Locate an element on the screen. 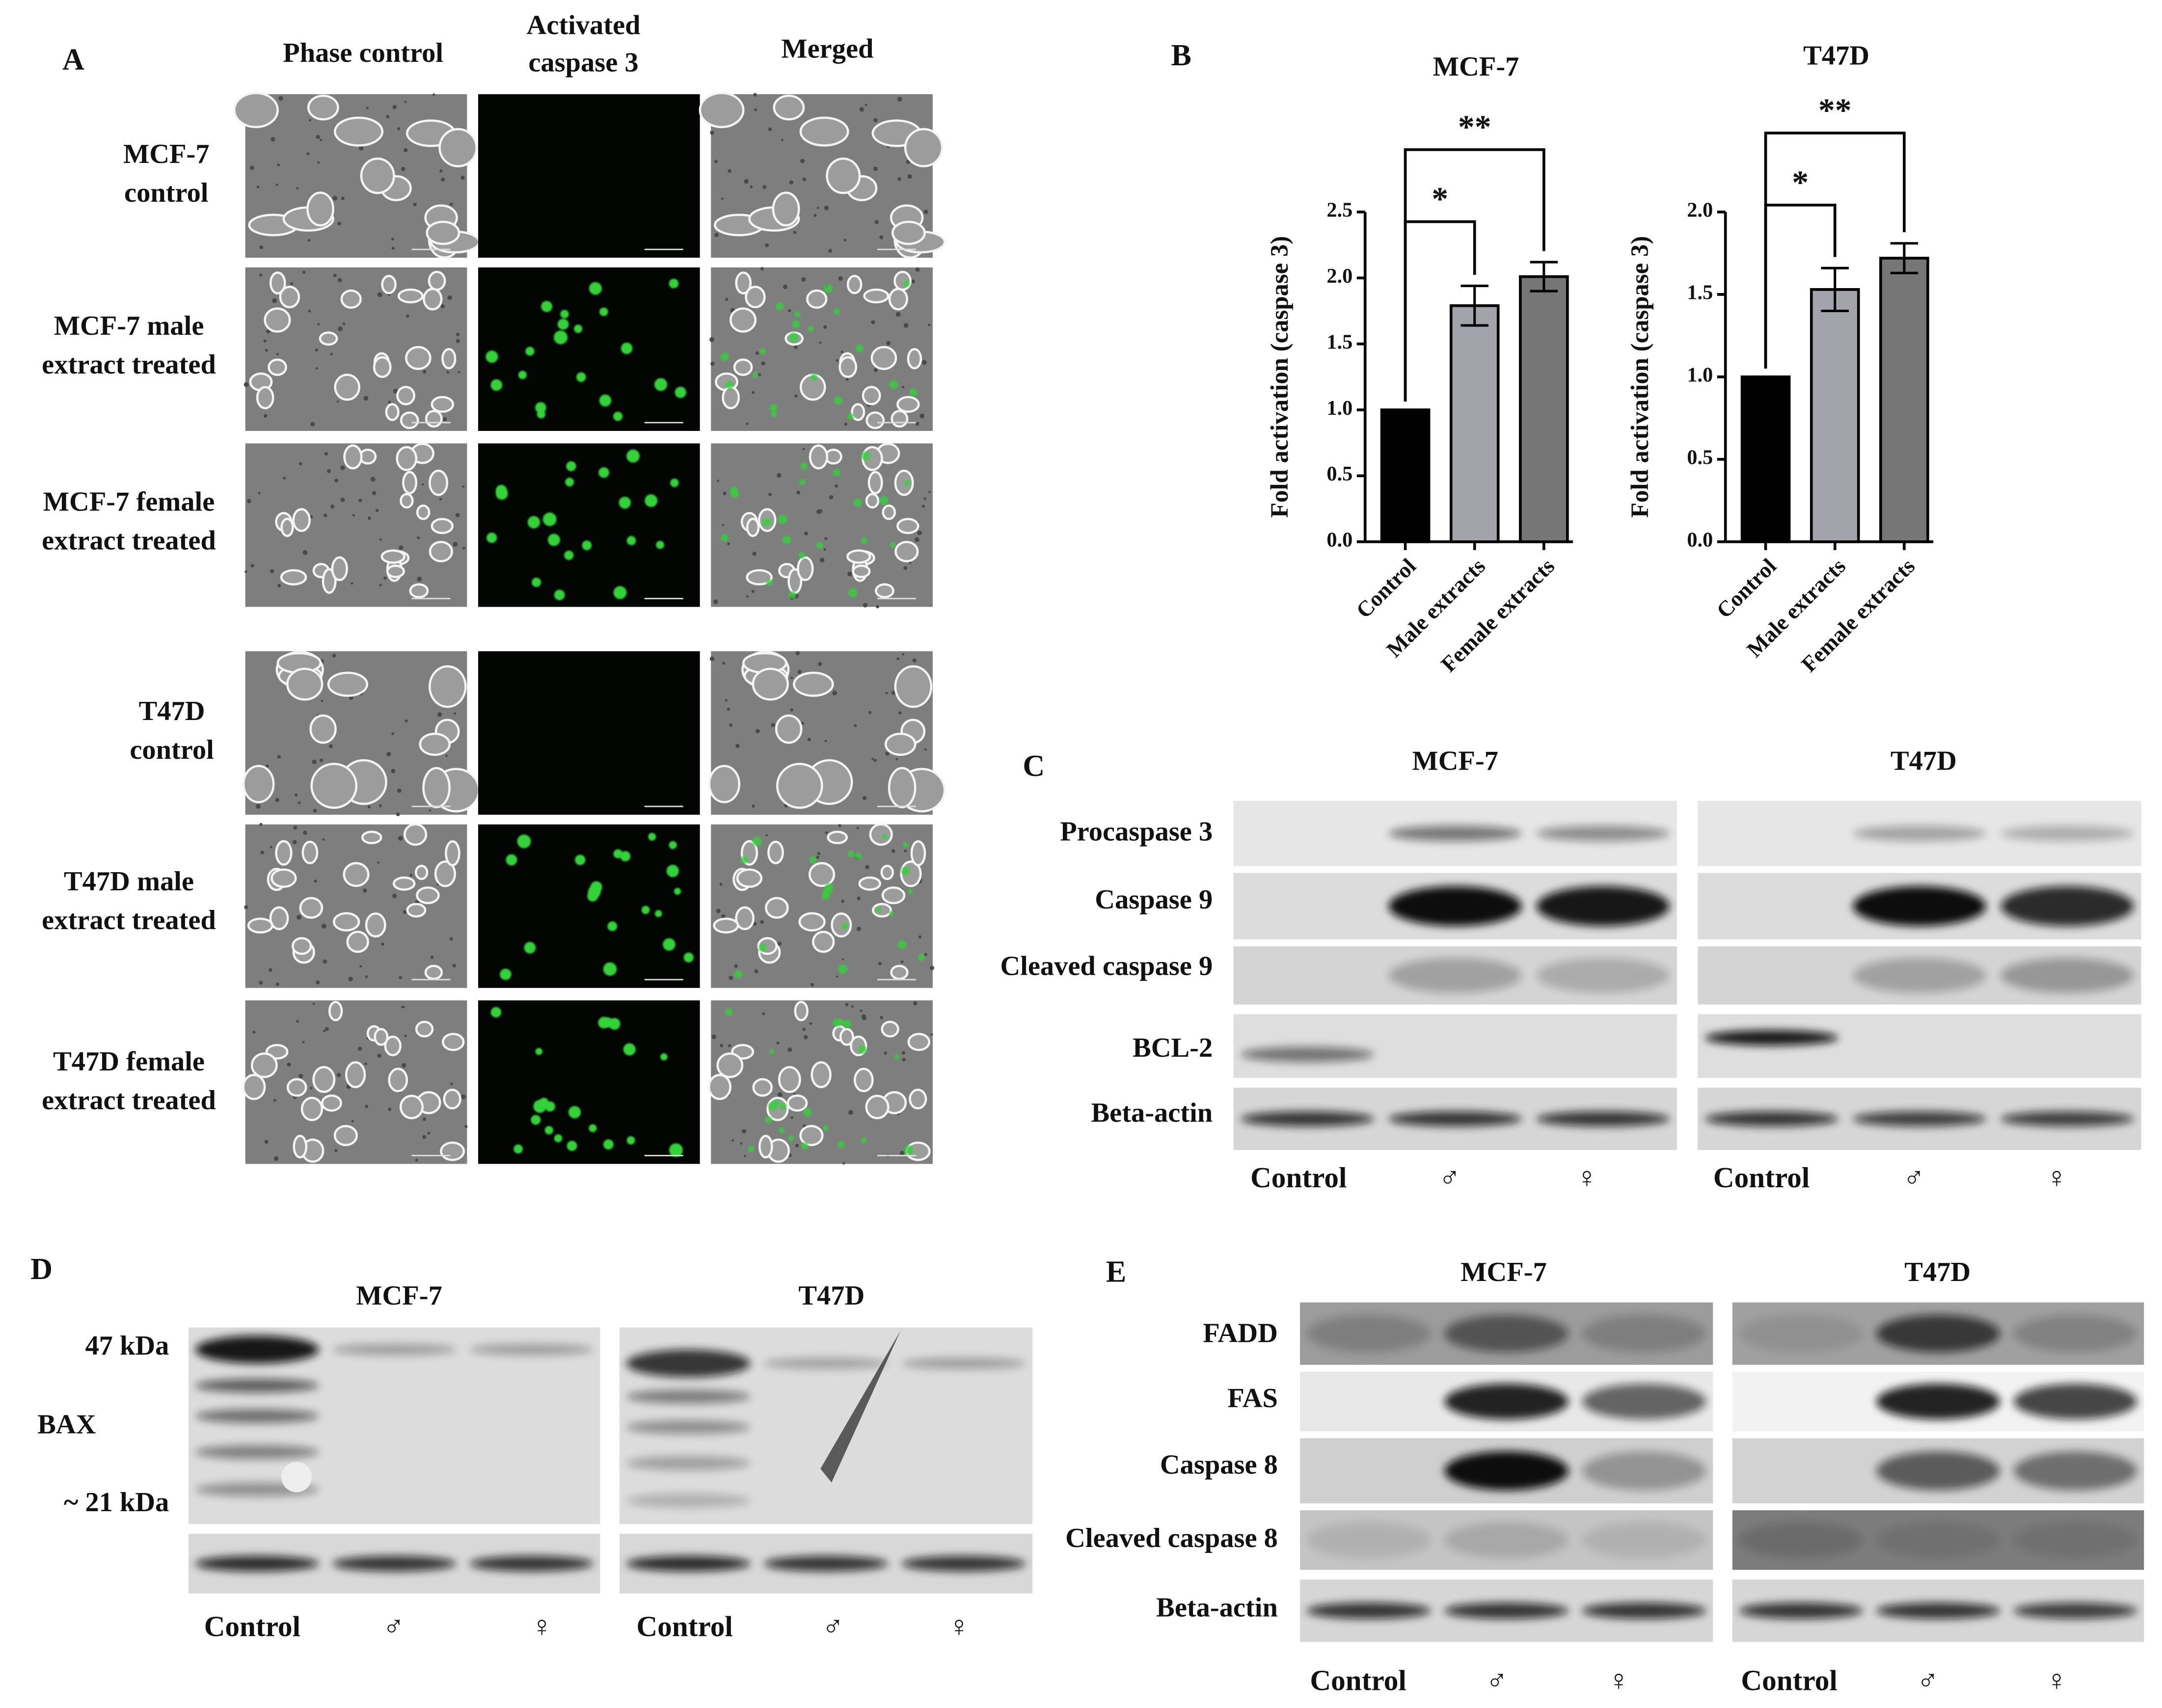  lane-label: Control is located at coordinates (684, 1627).